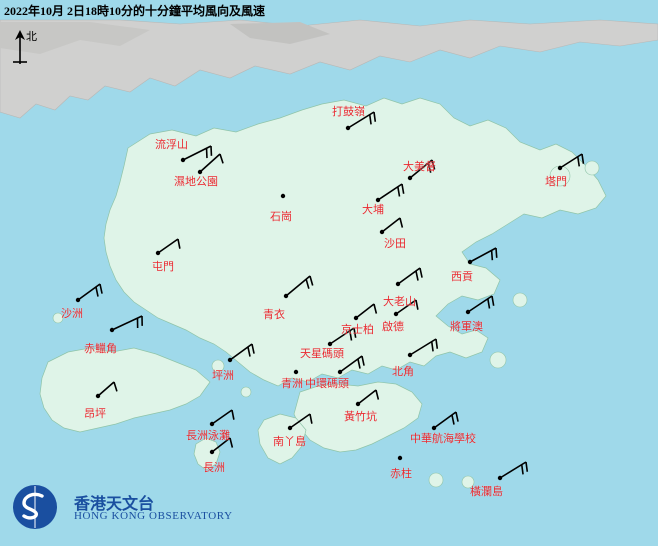 The height and width of the screenshot is (546, 658). Describe the element at coordinates (31, 37) in the screenshot. I see `north-label: 北` at that location.